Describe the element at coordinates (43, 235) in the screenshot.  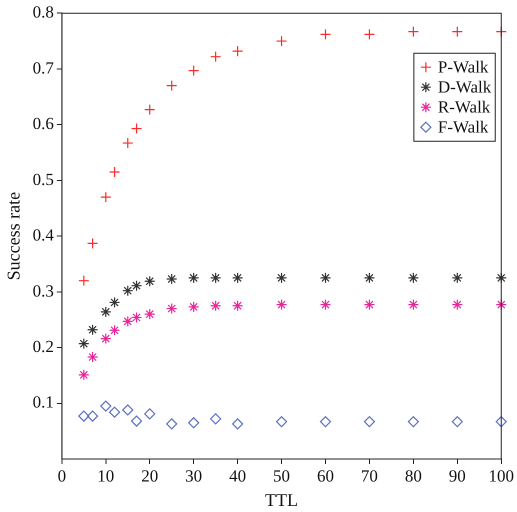
I see `y-tick-label: 0.4` at that location.